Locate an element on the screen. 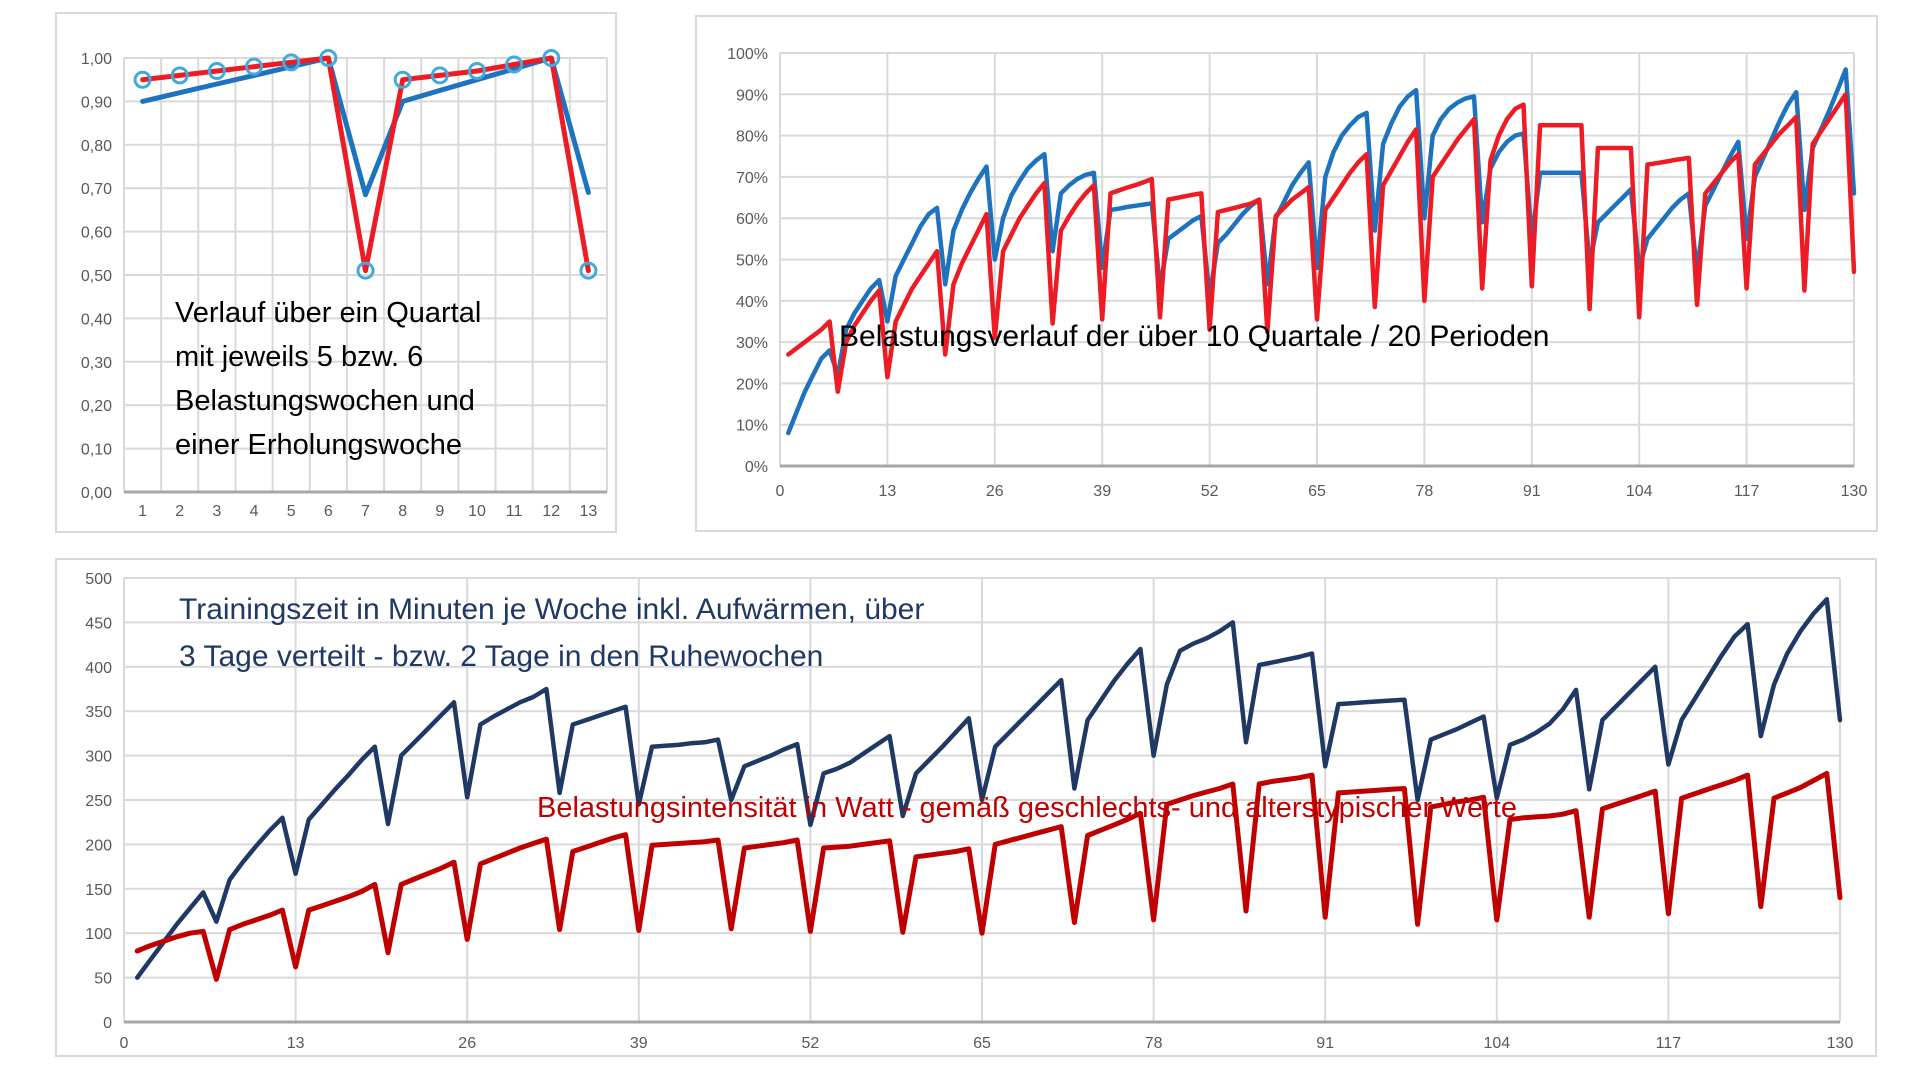 Image resolution: width=1920 pixels, height=1080 pixels. y-tick-label: 20% is located at coordinates (752, 384).